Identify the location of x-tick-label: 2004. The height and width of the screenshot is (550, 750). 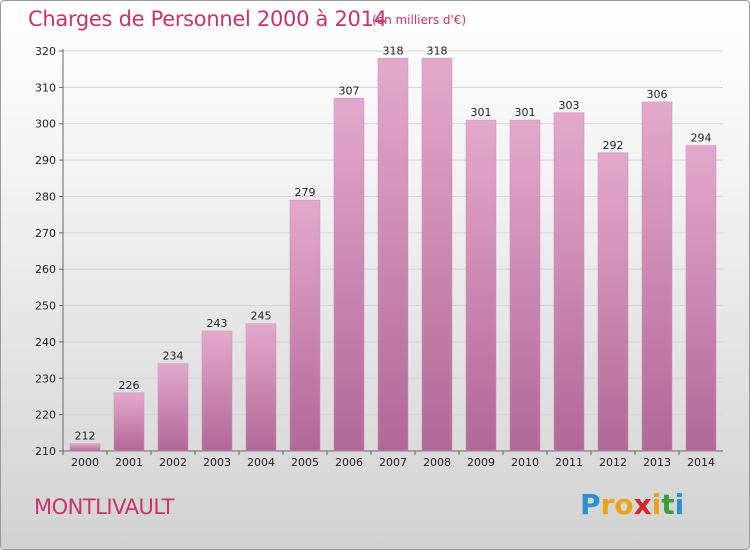
(261, 462).